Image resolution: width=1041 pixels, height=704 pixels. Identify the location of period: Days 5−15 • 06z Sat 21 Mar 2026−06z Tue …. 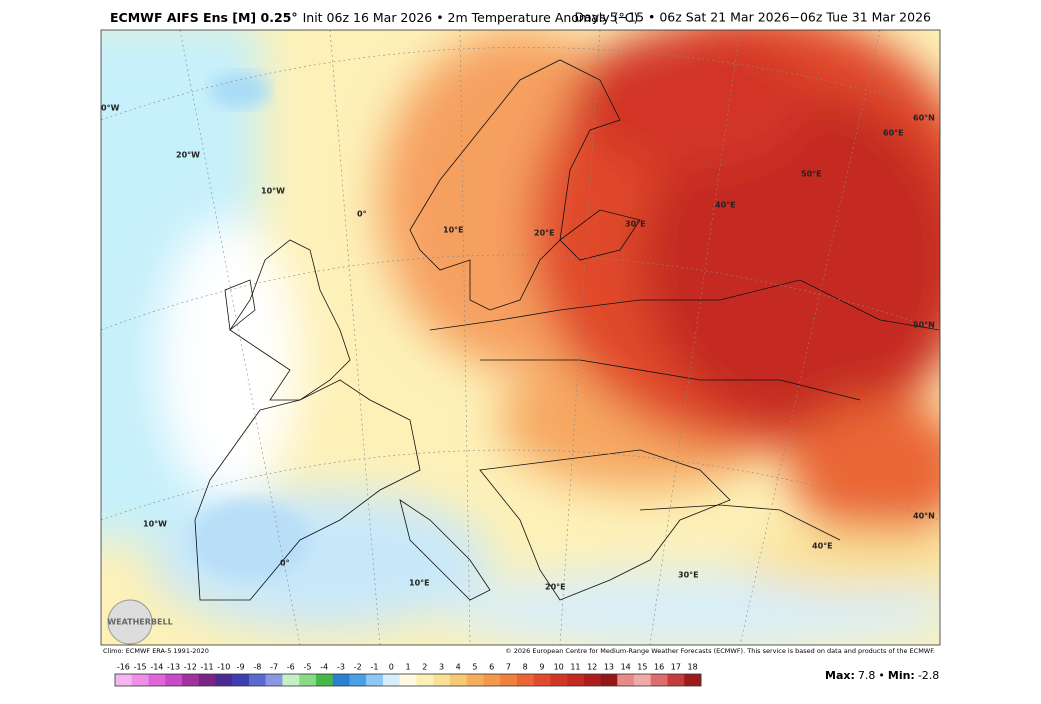
(753, 17).